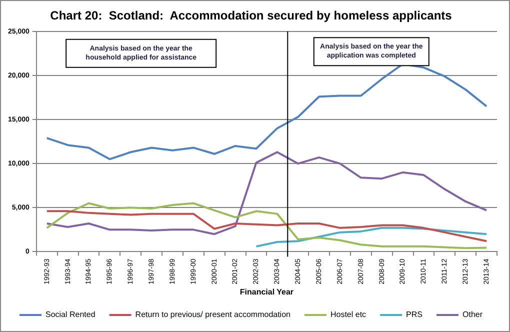 The height and width of the screenshot is (332, 510). What do you see at coordinates (348, 315) in the screenshot?
I see `legend-label: Hostel etc` at bounding box center [348, 315].